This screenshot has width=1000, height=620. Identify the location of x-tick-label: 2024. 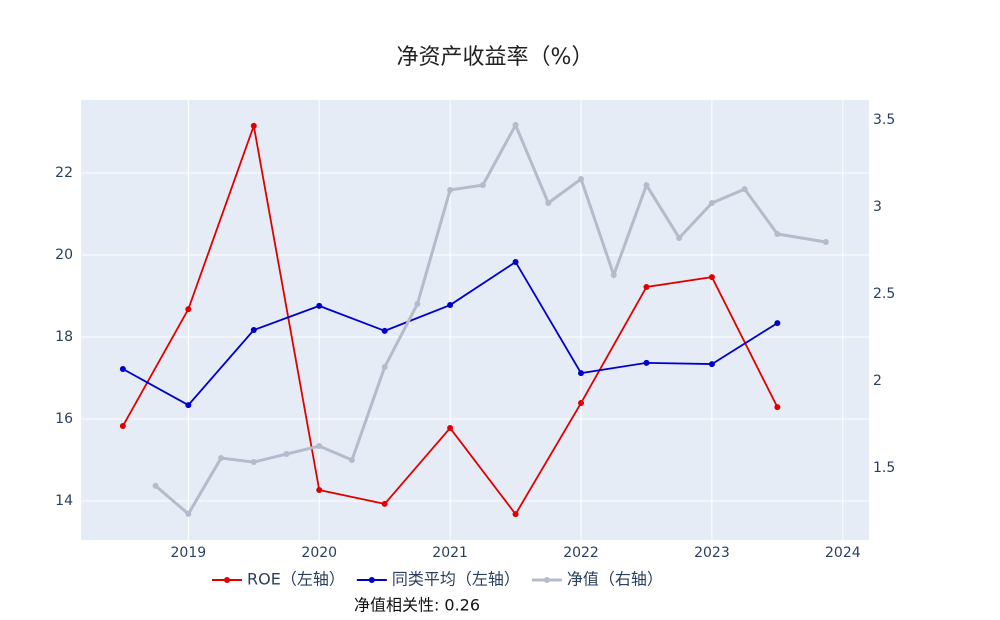
(843, 553).